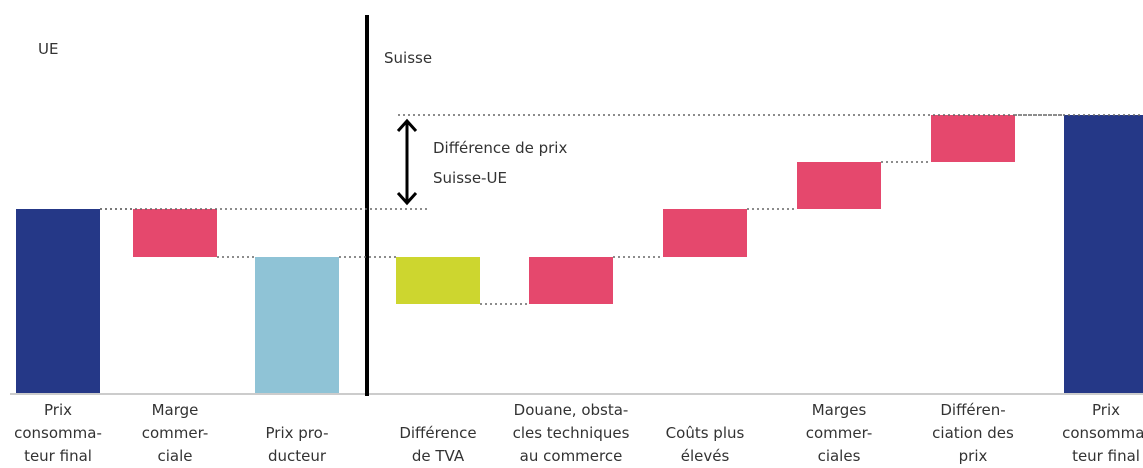 This screenshot has width=1143, height=468. I want to click on section-label: UE, so click(48, 49).